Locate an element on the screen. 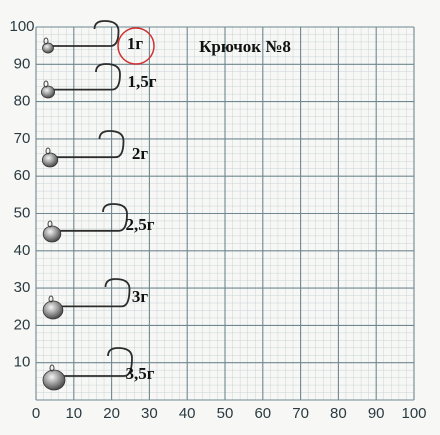  jig-label: 2,5г is located at coordinates (140, 224).